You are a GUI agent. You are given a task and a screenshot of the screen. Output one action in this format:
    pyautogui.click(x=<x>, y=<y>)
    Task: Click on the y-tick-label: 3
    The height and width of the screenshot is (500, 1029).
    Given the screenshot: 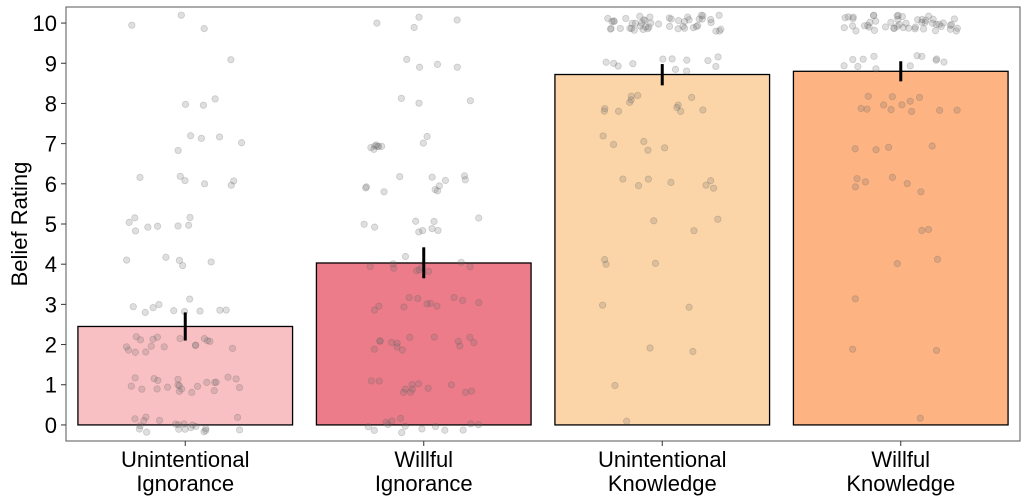 What is the action you would take?
    pyautogui.click(x=51, y=304)
    